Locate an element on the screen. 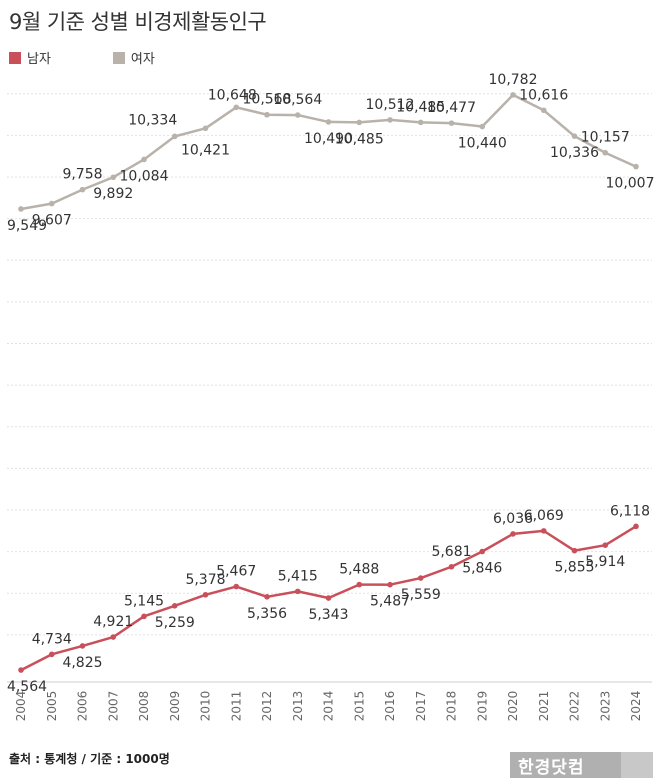 This screenshot has height=784, width=658. x-tick-label: 2013 is located at coordinates (298, 706).